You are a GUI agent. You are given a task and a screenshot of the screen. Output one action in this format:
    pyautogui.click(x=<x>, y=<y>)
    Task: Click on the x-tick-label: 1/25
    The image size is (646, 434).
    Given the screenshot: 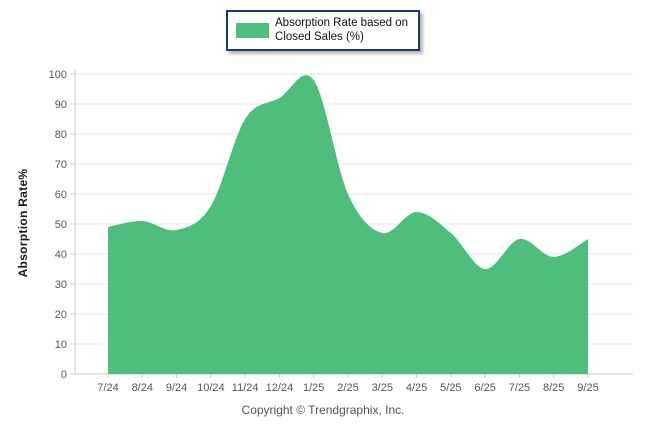 What is the action you would take?
    pyautogui.click(x=313, y=388)
    